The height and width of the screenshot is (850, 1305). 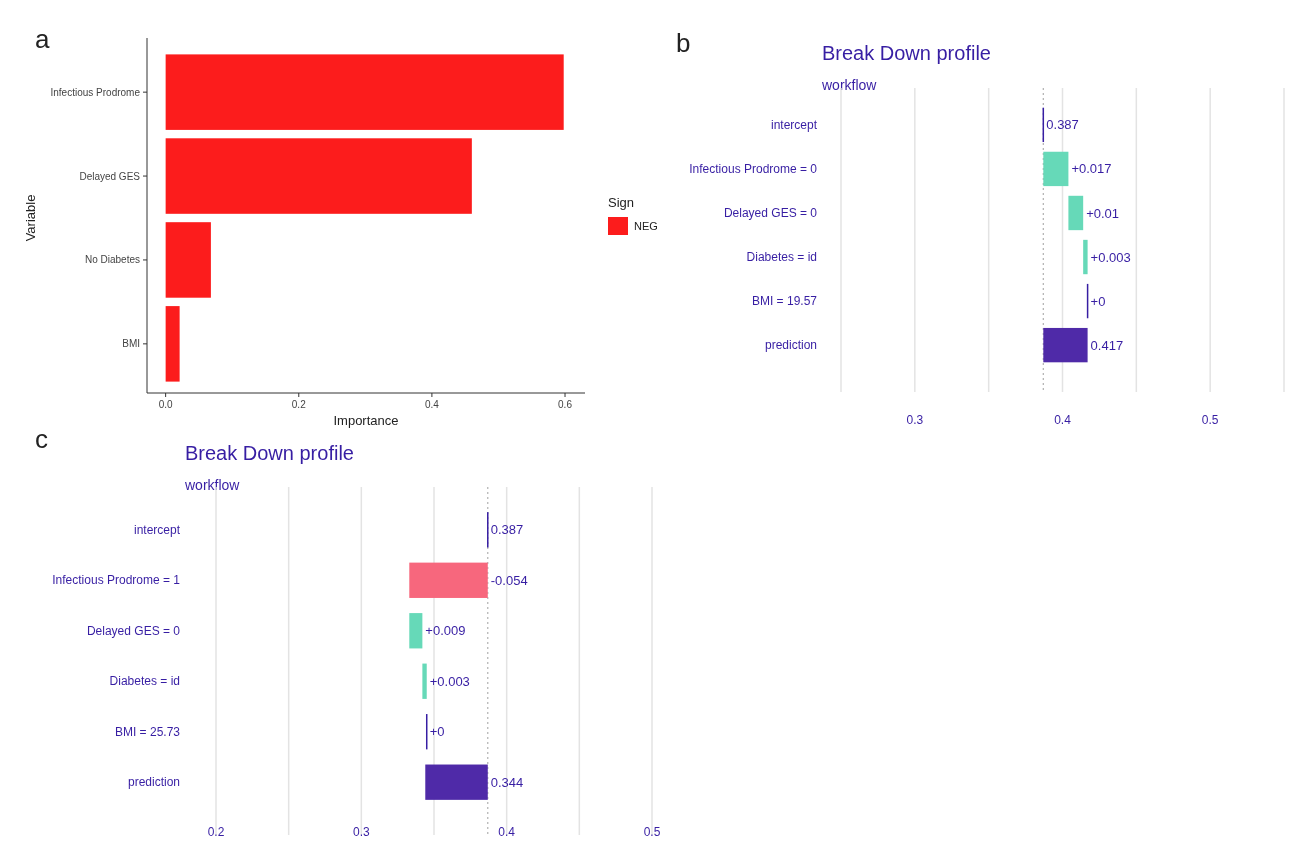 I want to click on legend-label: NEG, so click(x=646, y=225).